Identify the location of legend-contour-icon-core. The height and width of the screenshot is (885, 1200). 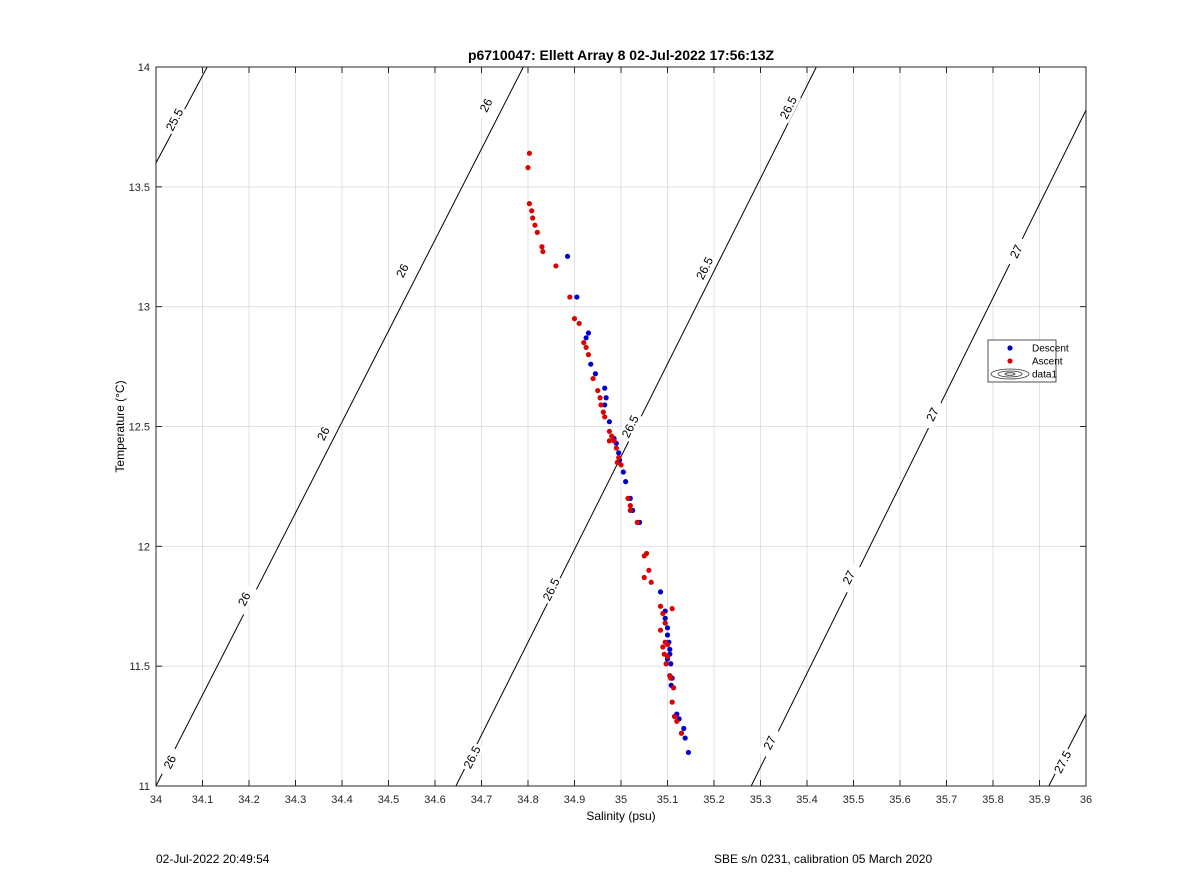
(1010, 374).